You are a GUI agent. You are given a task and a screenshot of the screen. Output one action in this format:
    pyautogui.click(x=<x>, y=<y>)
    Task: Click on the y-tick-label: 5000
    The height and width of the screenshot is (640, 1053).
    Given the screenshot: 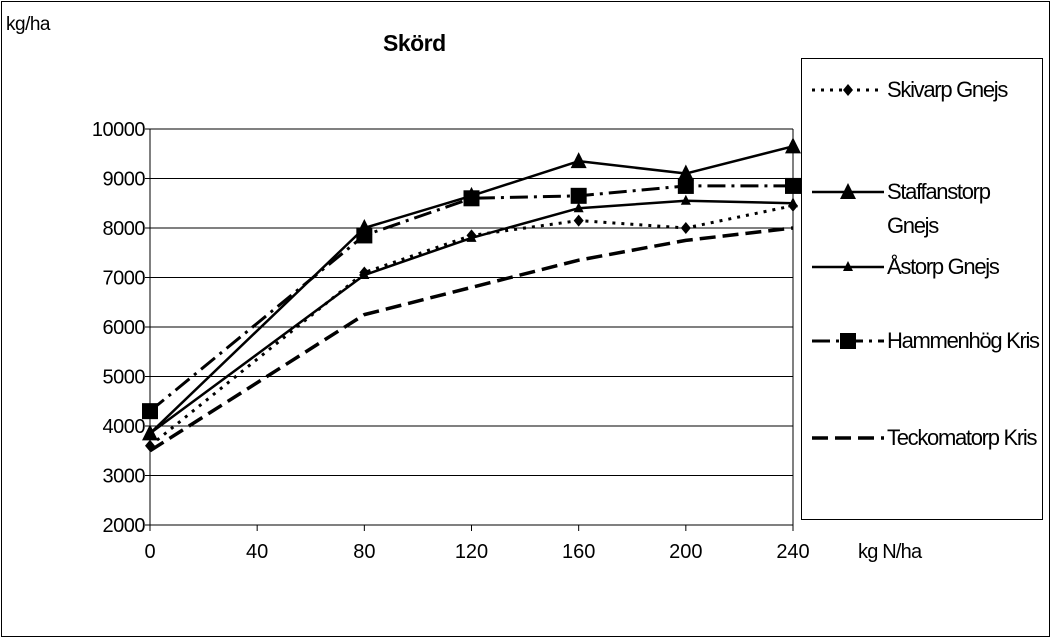 What is the action you would take?
    pyautogui.click(x=124, y=378)
    